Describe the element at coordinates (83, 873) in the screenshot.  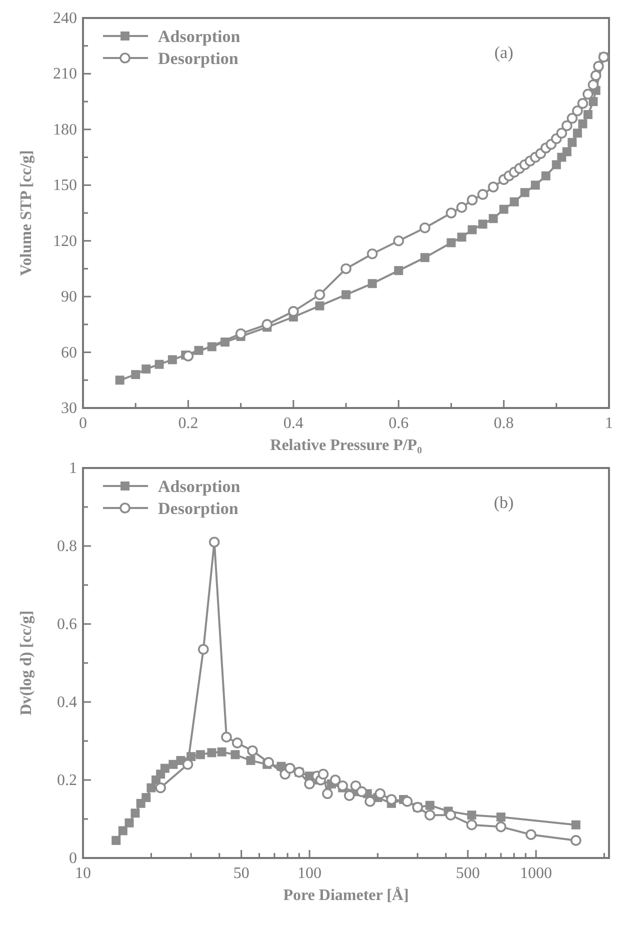
I see `x-tick-label: 10` at that location.